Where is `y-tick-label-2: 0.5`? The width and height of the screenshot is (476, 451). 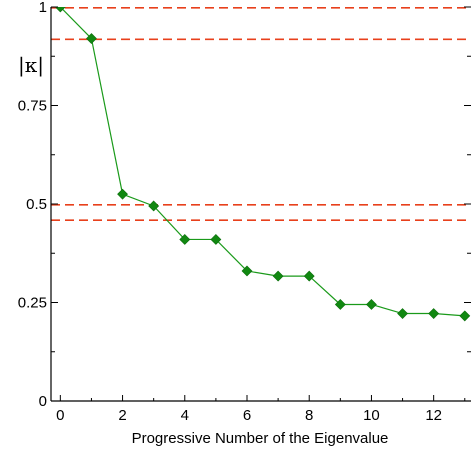
y-tick-label-2: 0.5 is located at coordinates (36, 204).